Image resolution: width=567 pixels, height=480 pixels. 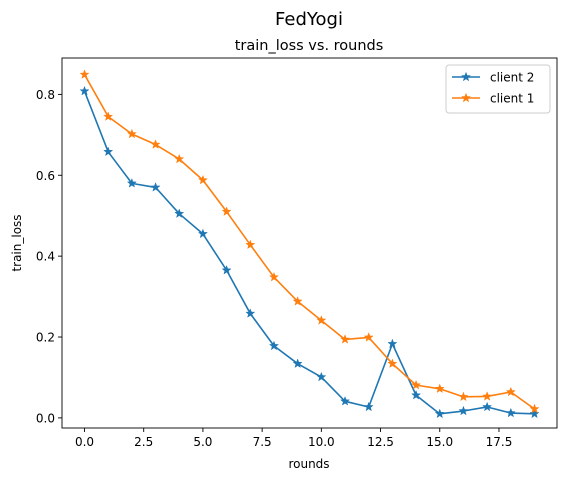 What do you see at coordinates (17, 242) in the screenshot?
I see `y-axis-label: train_loss` at bounding box center [17, 242].